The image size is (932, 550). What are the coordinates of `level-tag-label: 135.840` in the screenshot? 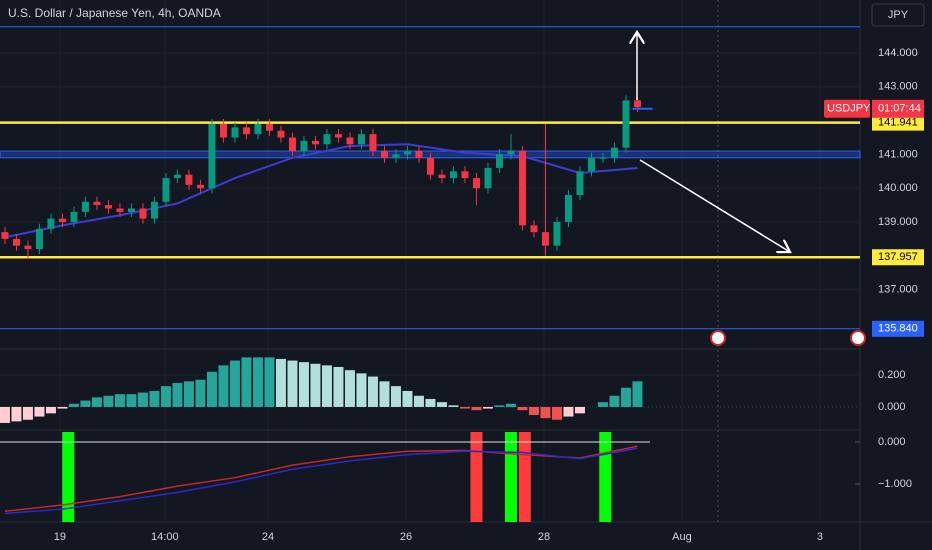 It's located at (898, 329).